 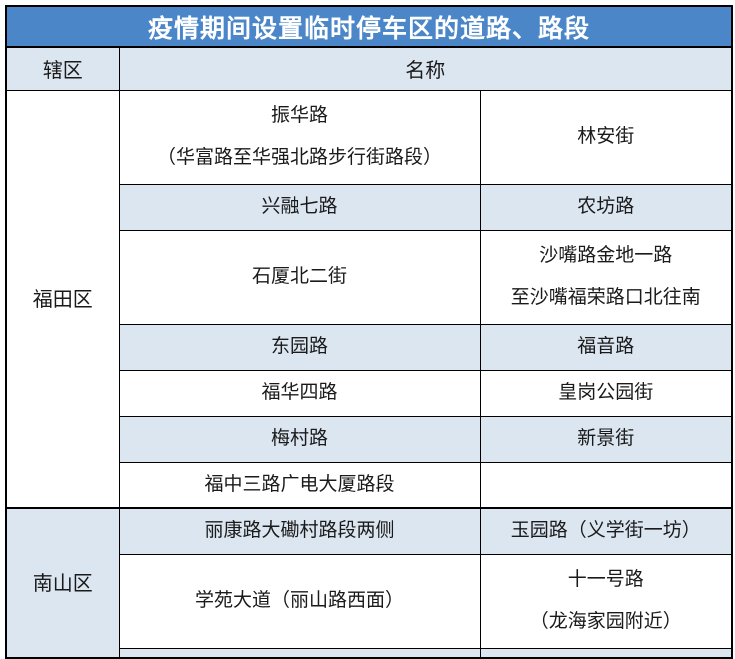 What do you see at coordinates (606, 137) in the screenshot?
I see `road-name-cell: 林安街` at bounding box center [606, 137].